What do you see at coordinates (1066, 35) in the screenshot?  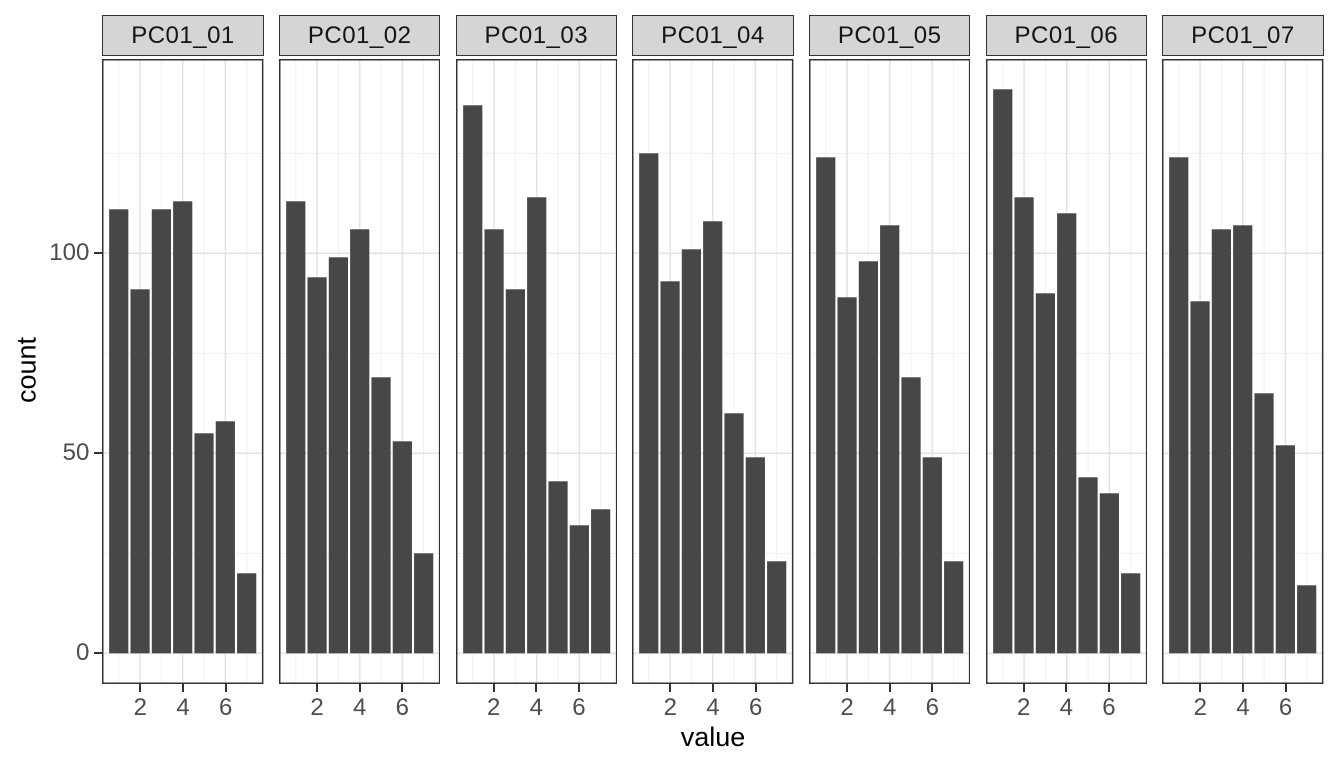 I see `facet-strip-label: PC01_06` at bounding box center [1066, 35].